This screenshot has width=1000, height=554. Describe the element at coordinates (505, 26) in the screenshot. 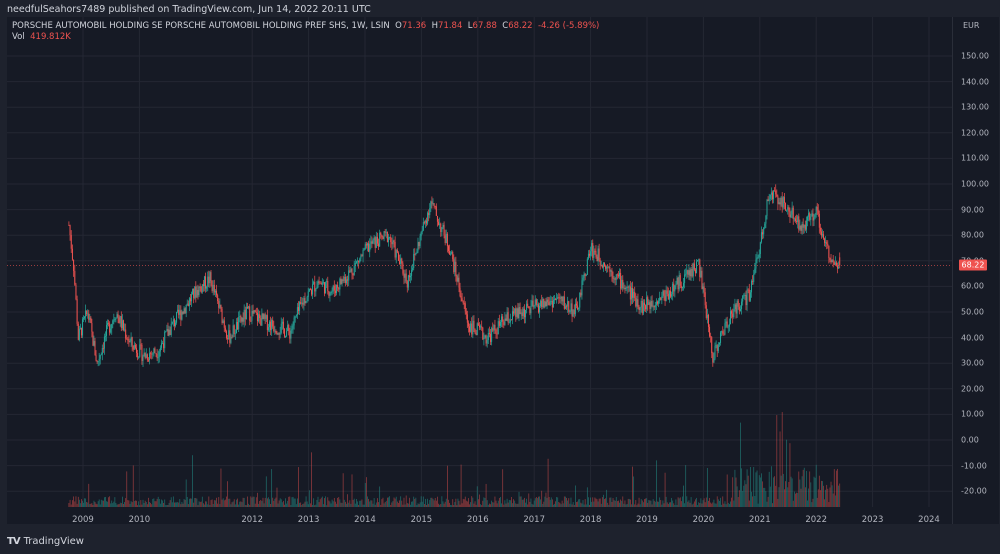

I see `close-label: C` at that location.